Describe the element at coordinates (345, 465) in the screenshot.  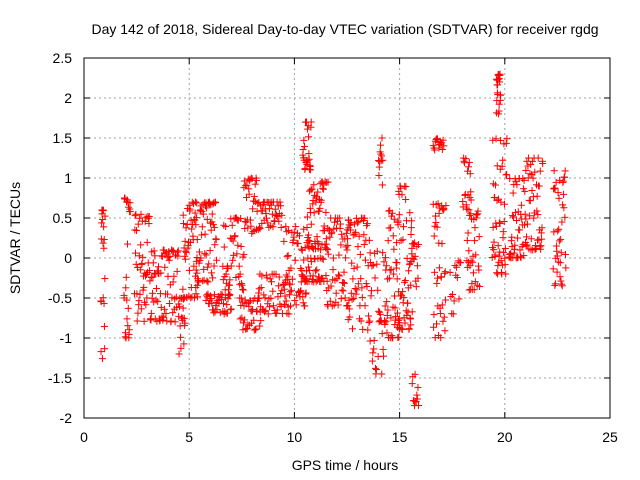
I see `x-axis-label: GPS time / hours` at that location.